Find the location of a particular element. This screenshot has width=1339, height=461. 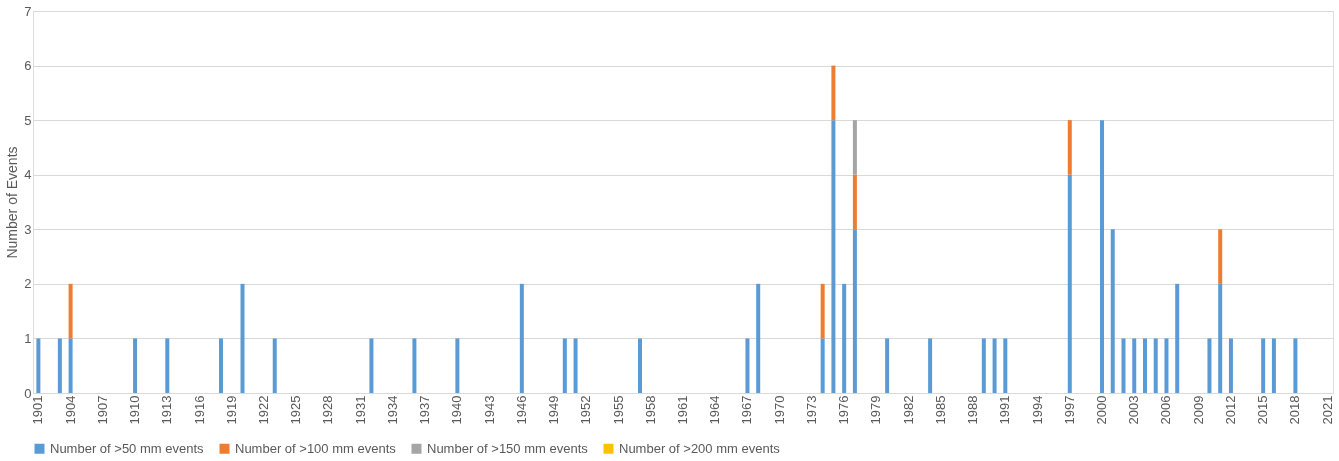

x-tick-label: 1904 is located at coordinates (70, 410).